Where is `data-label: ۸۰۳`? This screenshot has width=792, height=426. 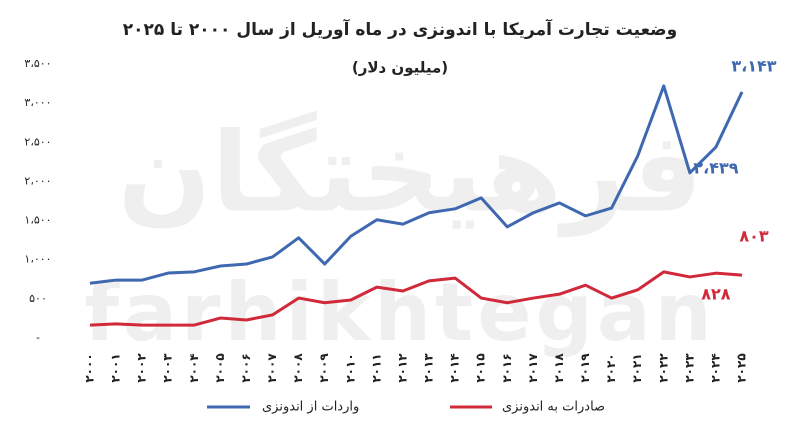 data-label: ۸۰۳ is located at coordinates (754, 236).